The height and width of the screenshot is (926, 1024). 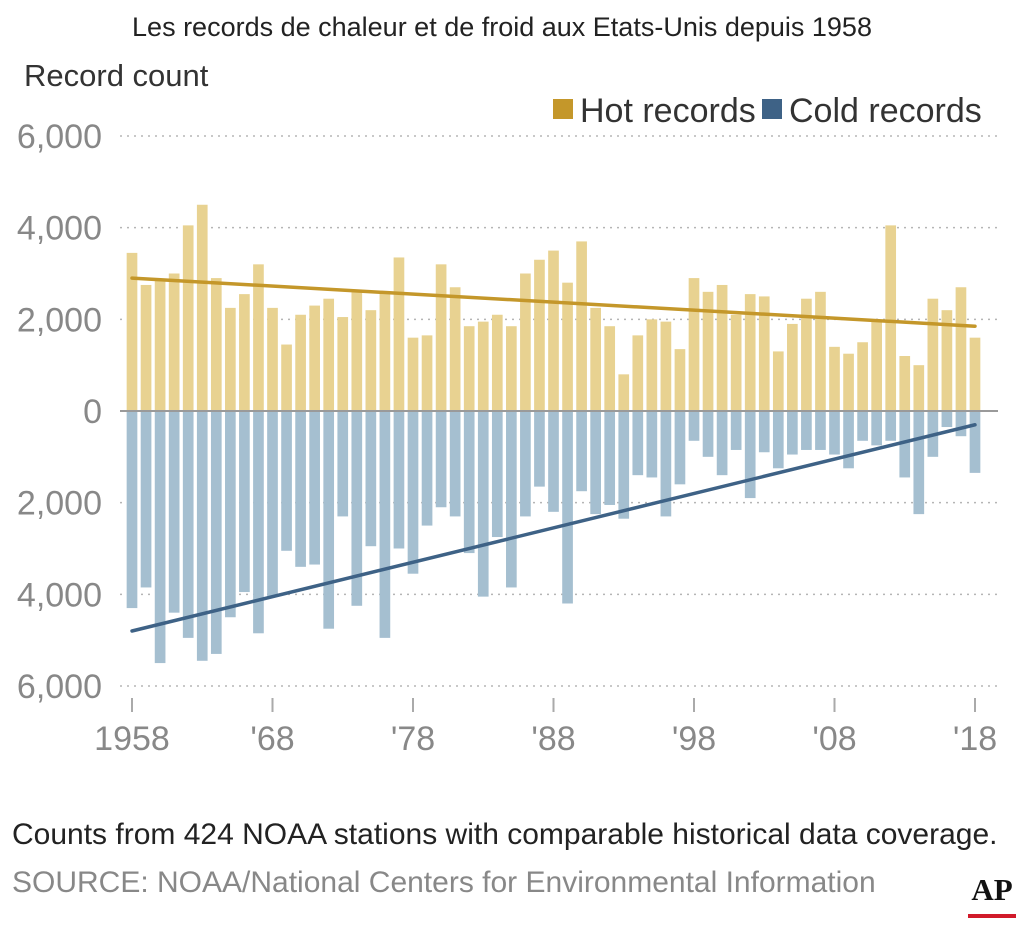 What do you see at coordinates (772, 109) in the screenshot?
I see `legend-cold-swatch` at bounding box center [772, 109].